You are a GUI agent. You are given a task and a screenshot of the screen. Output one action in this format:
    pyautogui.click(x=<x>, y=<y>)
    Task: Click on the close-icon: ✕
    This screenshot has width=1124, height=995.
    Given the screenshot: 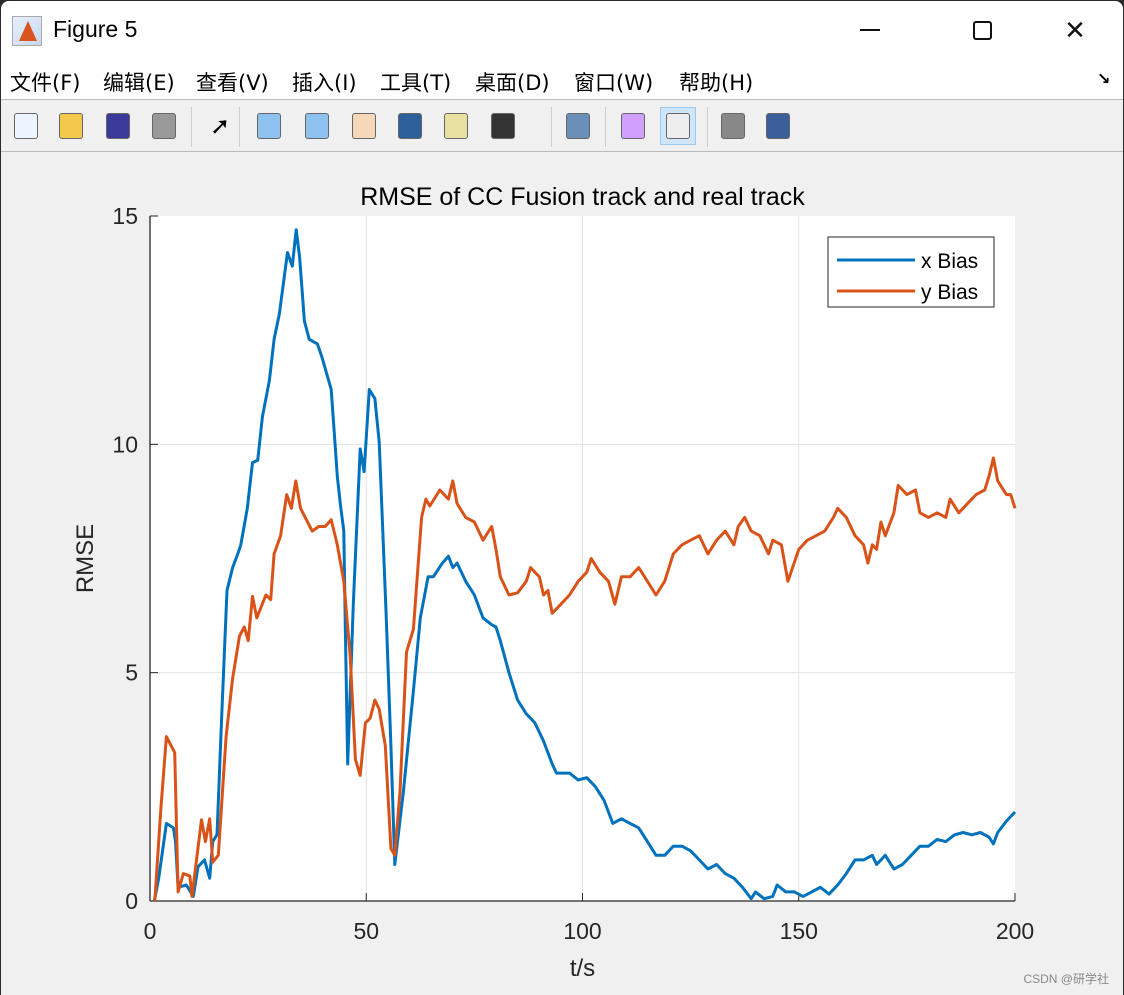 What is the action you would take?
    pyautogui.click(x=1075, y=29)
    